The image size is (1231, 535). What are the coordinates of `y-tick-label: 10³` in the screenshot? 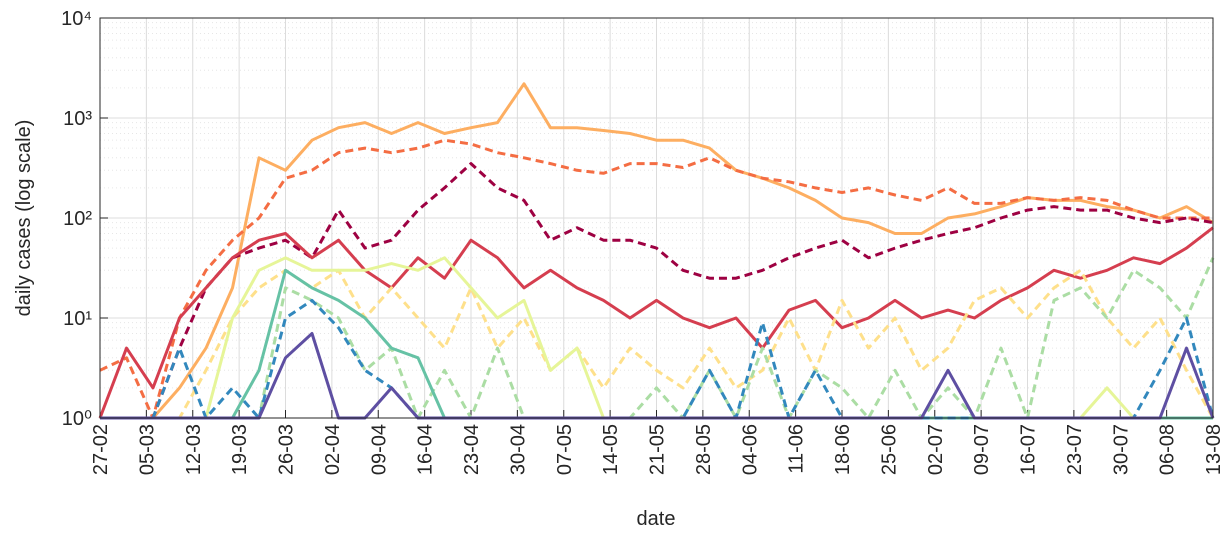 It's located at (77, 119).